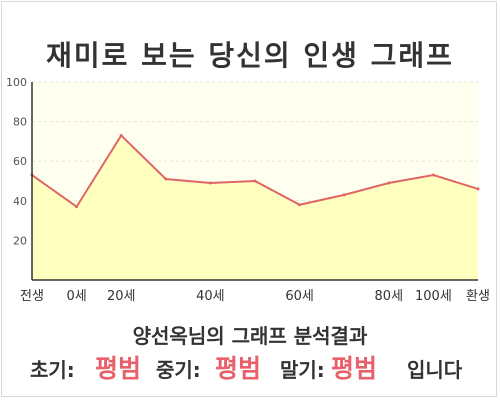 This screenshot has height=400, width=500. I want to click on y-tick-label: 100, so click(16, 82).